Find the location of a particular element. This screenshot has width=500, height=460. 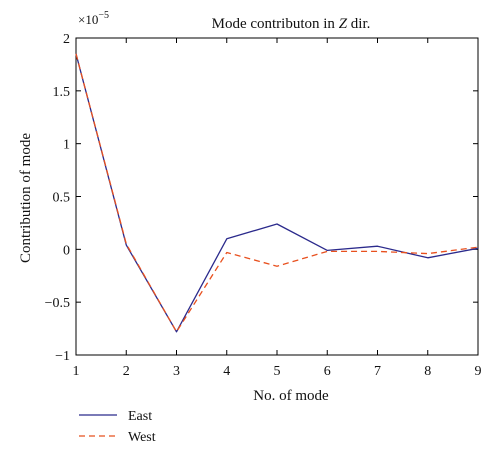

y-axis-title: Contribution of mode is located at coordinates (26, 198).